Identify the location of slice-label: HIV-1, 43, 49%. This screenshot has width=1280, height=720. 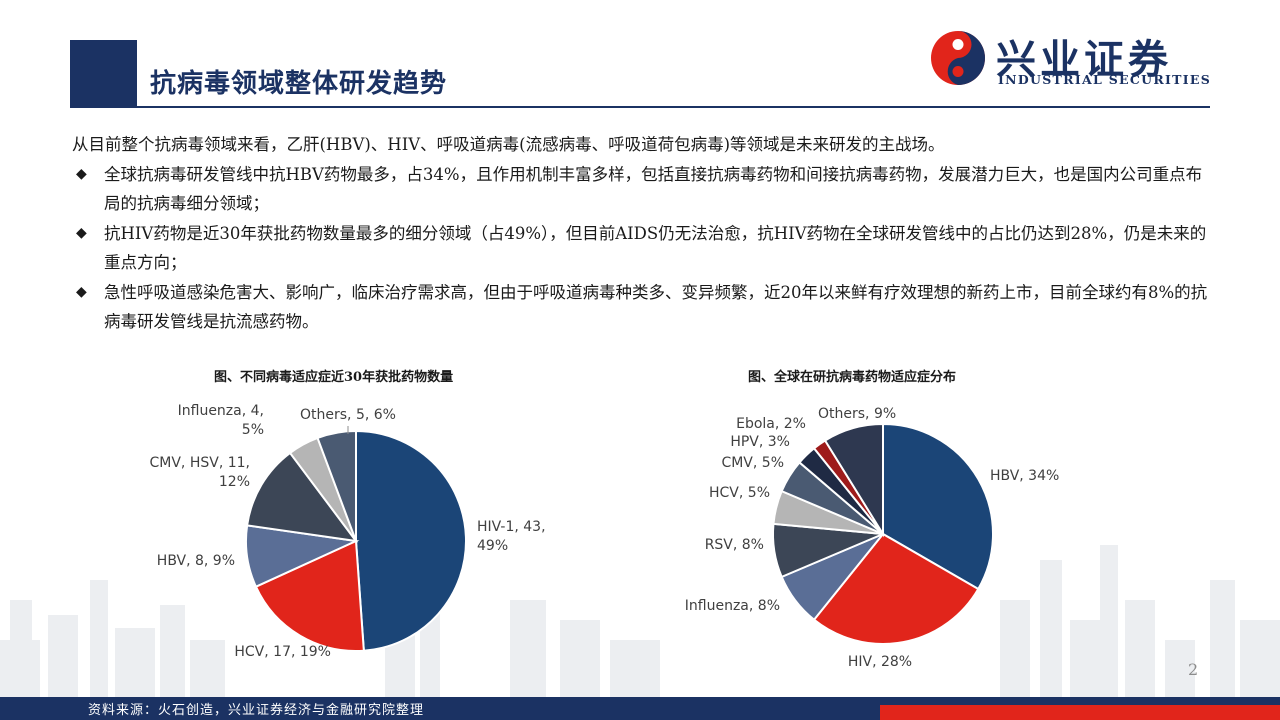
(511, 536).